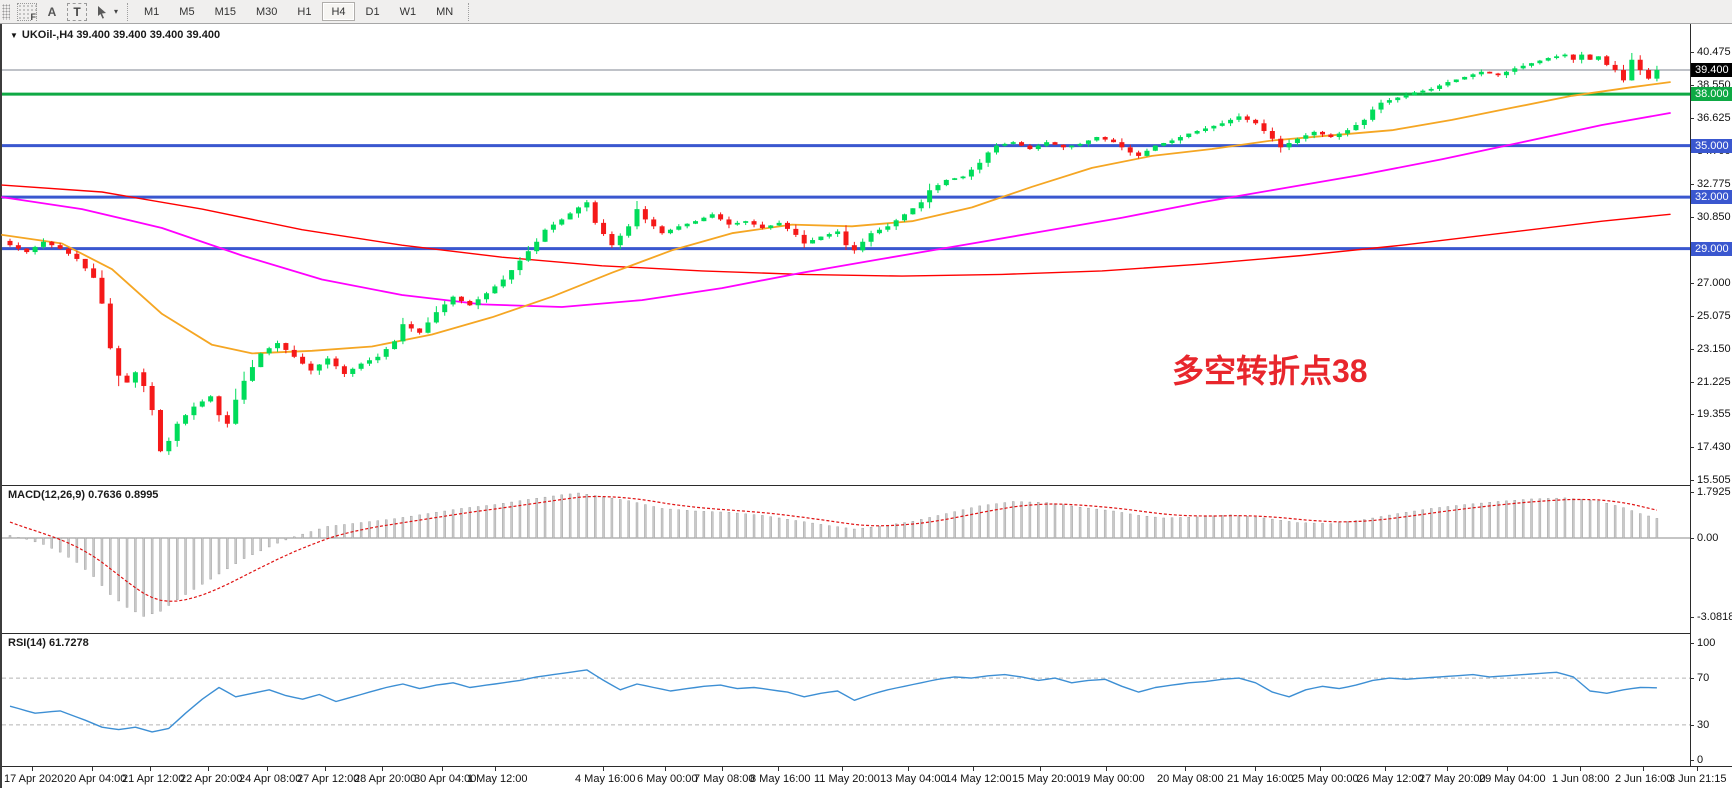 This screenshot has width=1732, height=788. Describe the element at coordinates (1711, 197) in the screenshot. I see `price-badge-32.000: 32.000` at that location.